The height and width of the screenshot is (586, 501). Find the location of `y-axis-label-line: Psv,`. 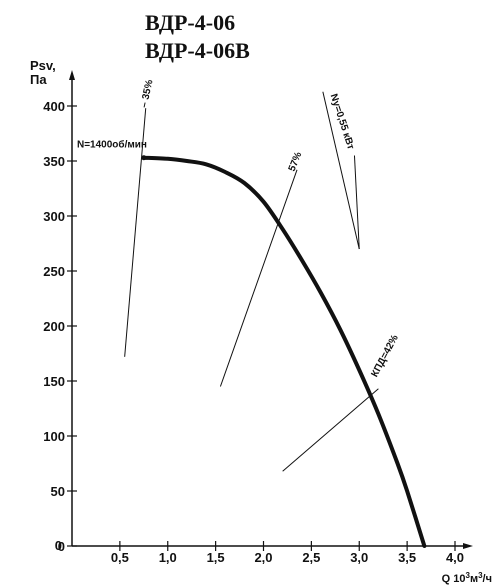

y-axis-label-line: Psv, is located at coordinates (43, 65).